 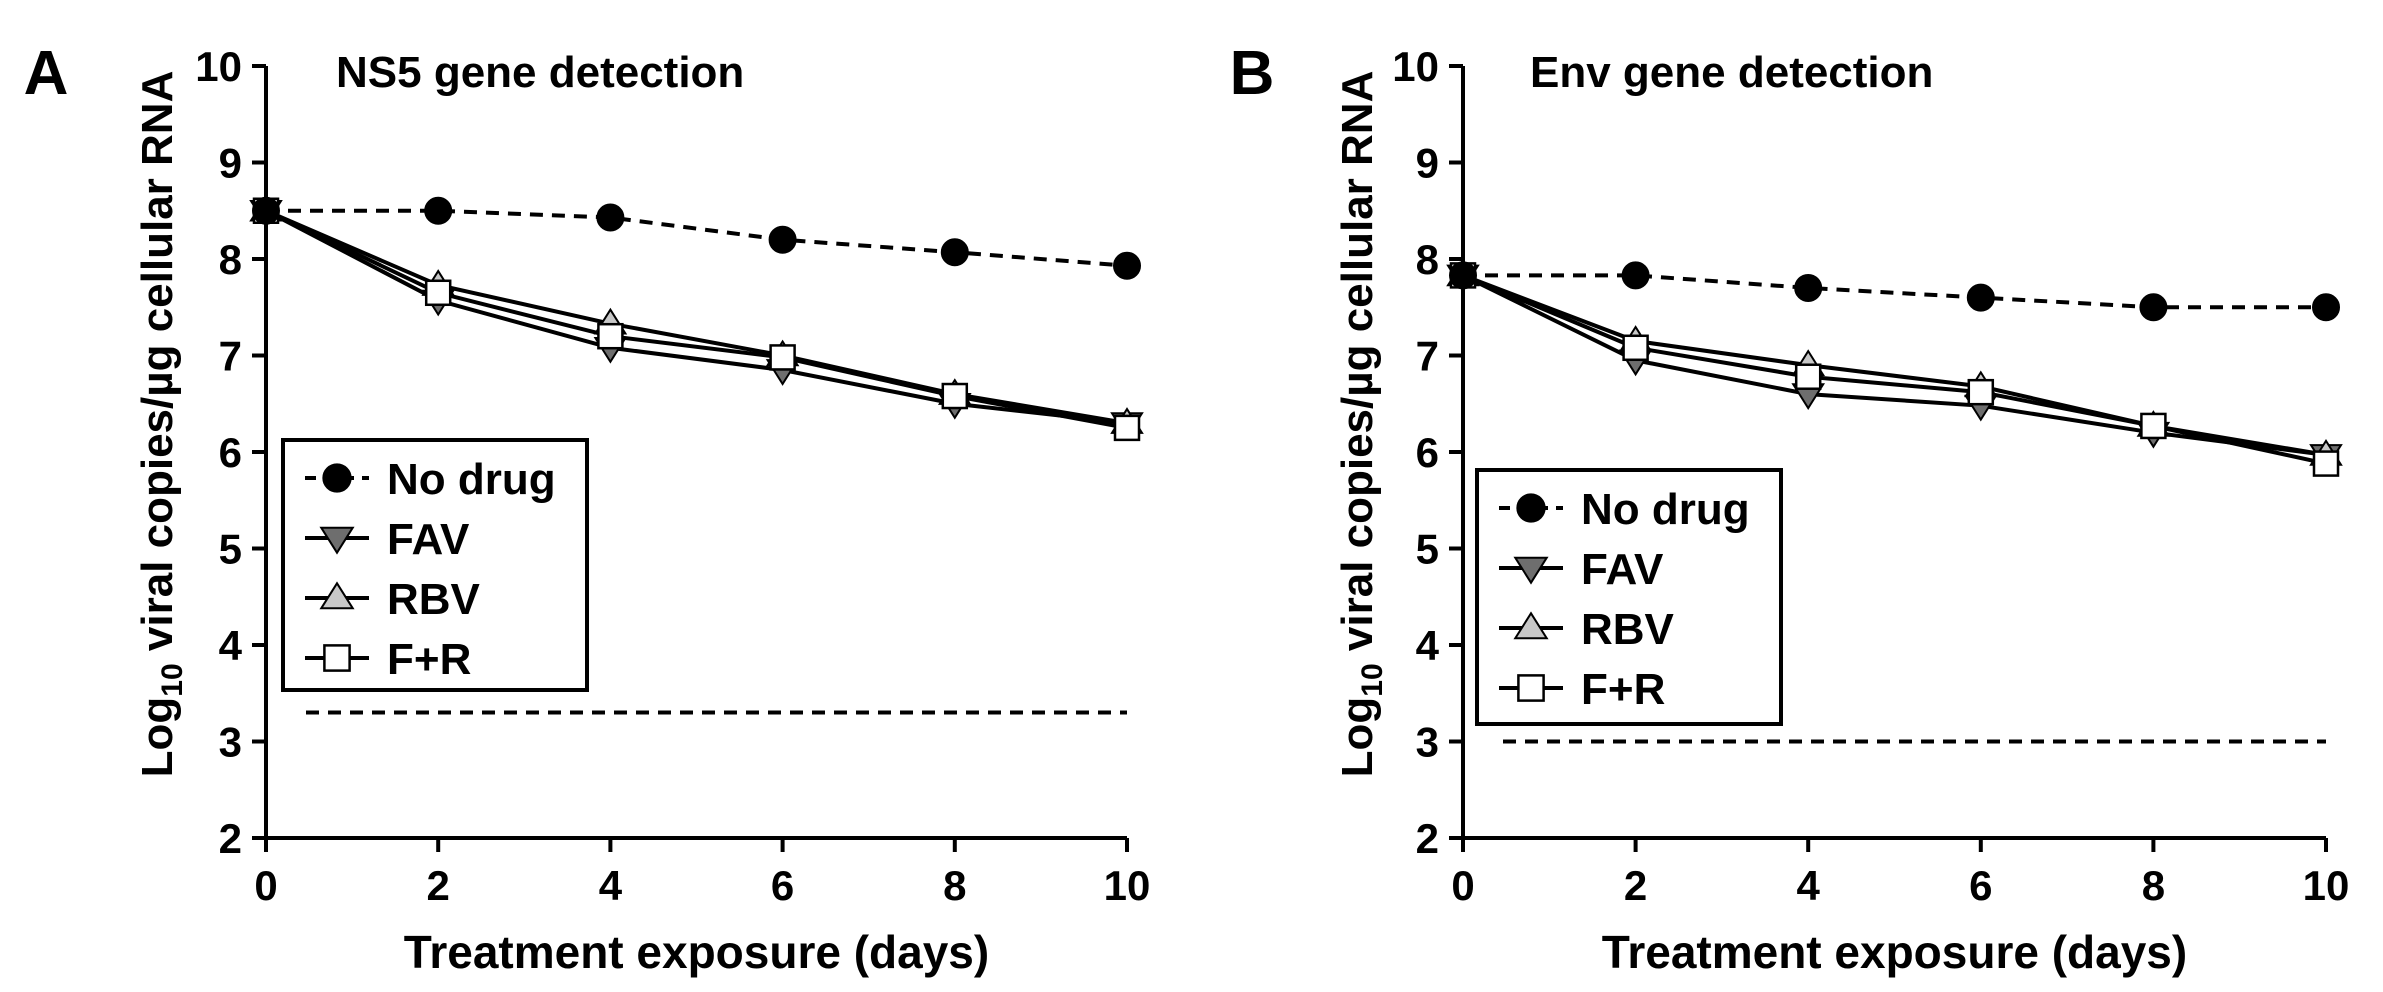 I want to click on panel-label: B, so click(x=1252, y=73).